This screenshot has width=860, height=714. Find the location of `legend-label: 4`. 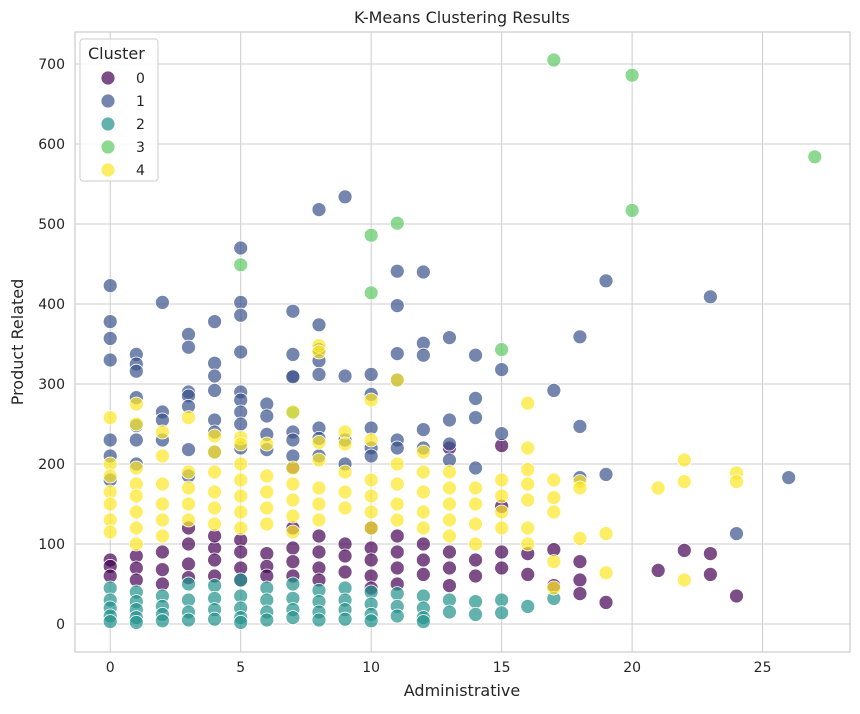

legend-label: 4 is located at coordinates (140, 171).